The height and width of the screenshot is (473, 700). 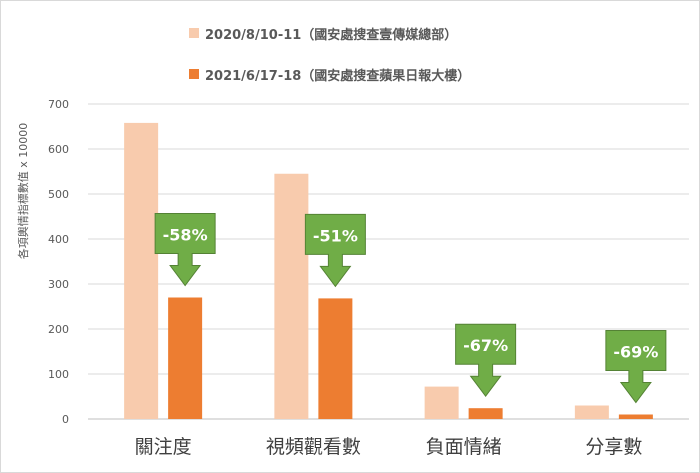 What do you see at coordinates (58, 149) in the screenshot?
I see `y-tick-label: 600` at bounding box center [58, 149].